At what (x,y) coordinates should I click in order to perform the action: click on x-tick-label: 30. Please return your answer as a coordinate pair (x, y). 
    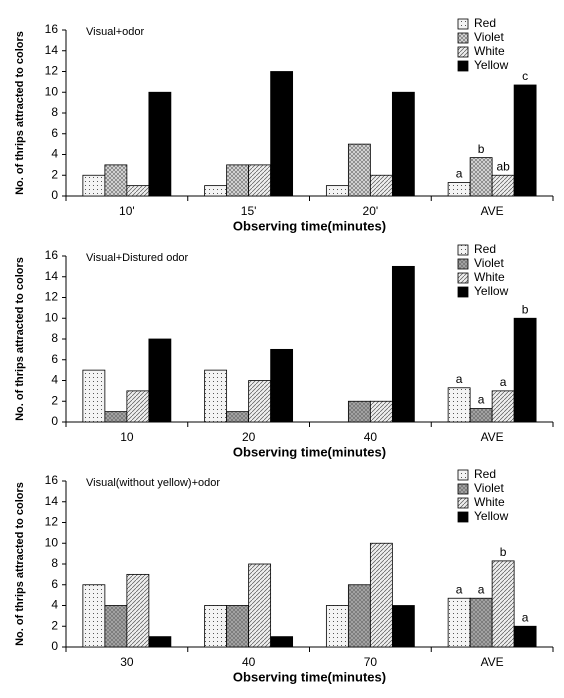
    Looking at the image, I should click on (127, 662).